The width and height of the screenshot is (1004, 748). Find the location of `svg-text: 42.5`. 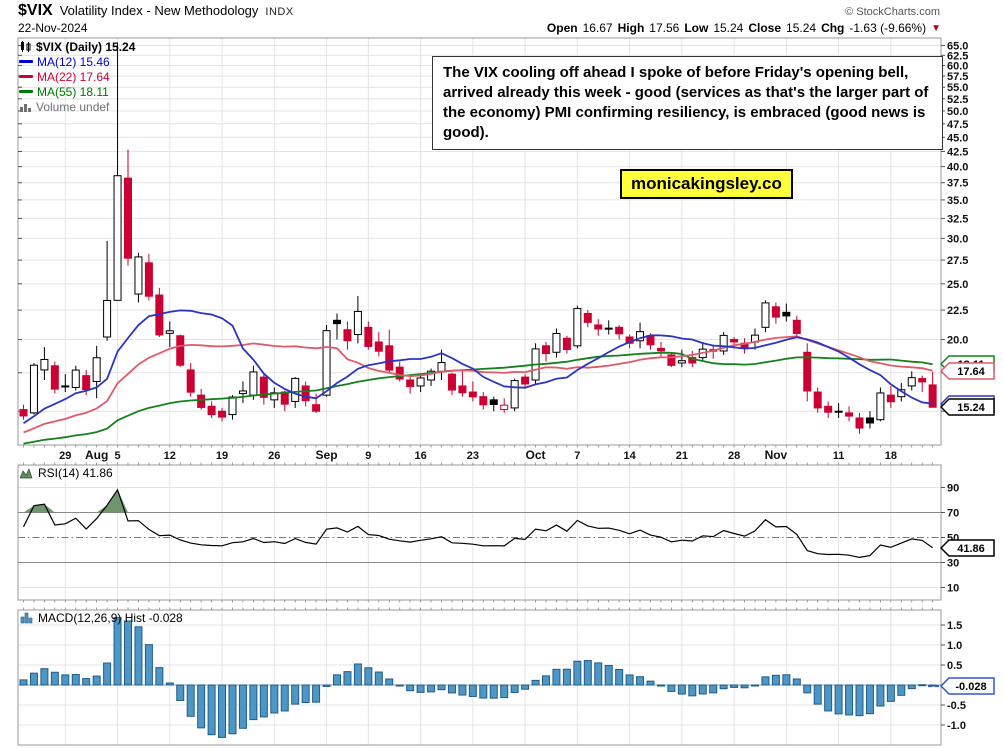

svg-text: 42.5 is located at coordinates (957, 153).